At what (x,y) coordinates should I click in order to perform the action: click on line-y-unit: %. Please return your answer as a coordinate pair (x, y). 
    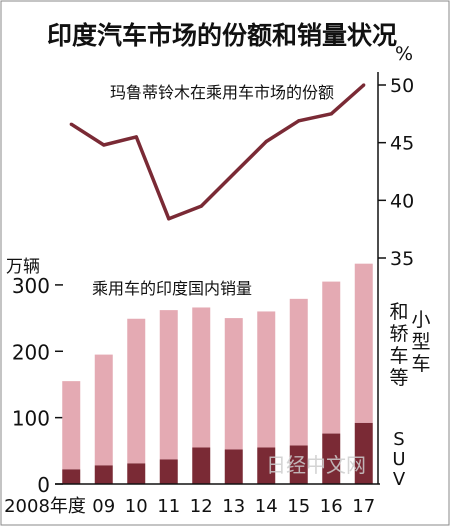
    Looking at the image, I should click on (404, 54).